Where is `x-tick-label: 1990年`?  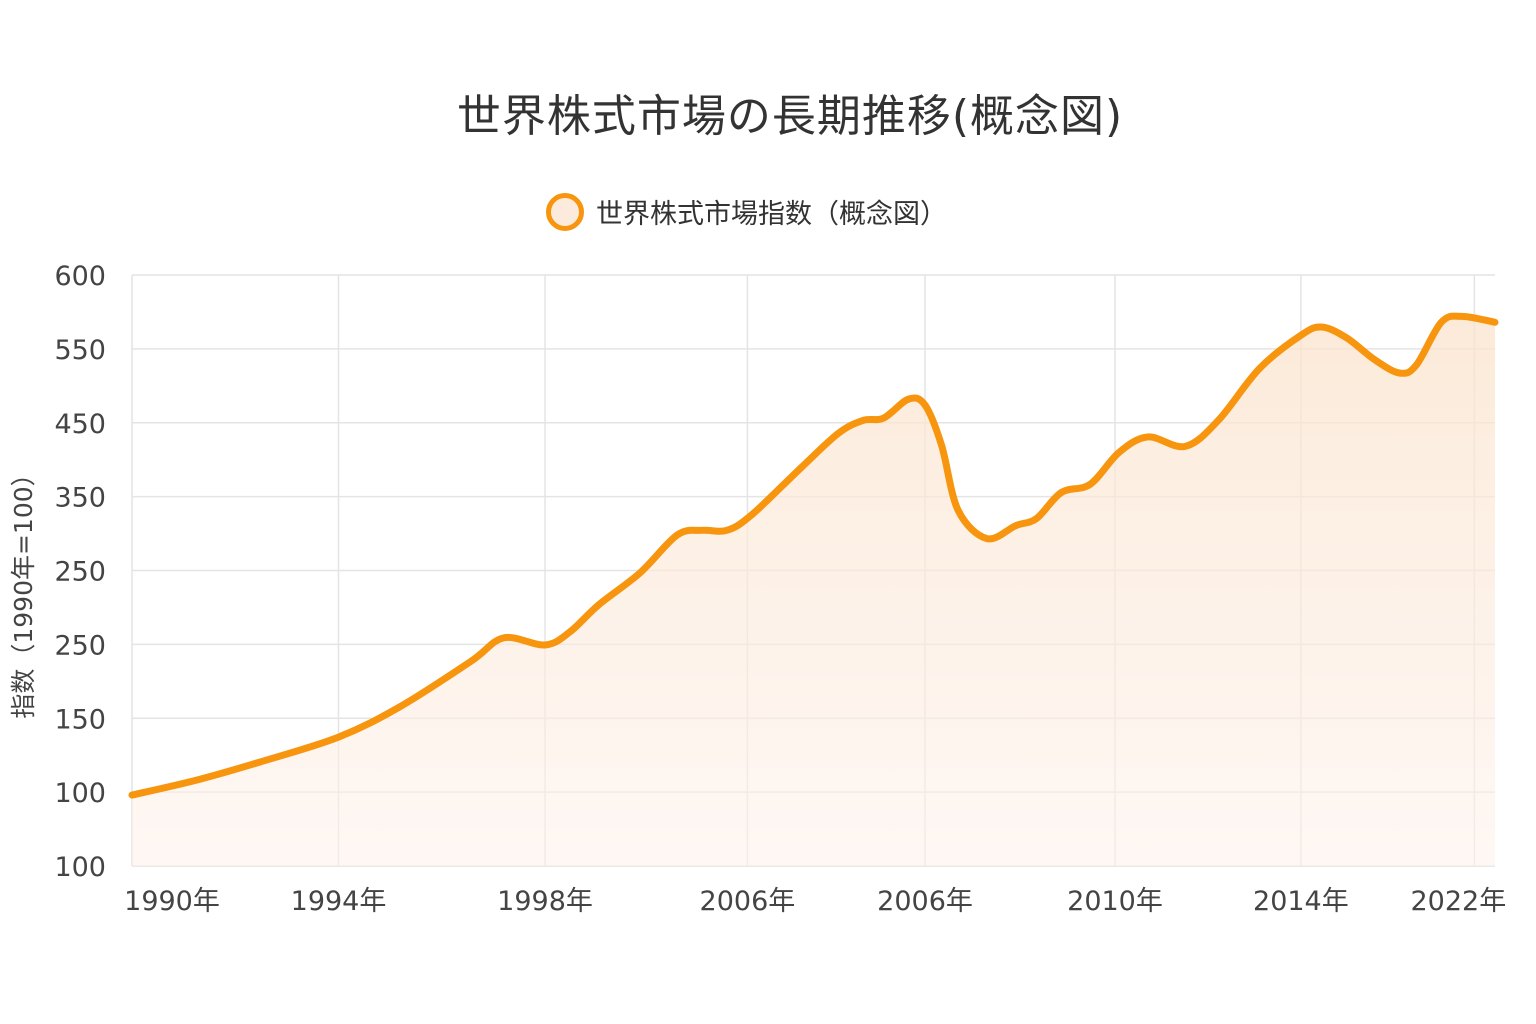 x-tick-label: 1990年 is located at coordinates (172, 901).